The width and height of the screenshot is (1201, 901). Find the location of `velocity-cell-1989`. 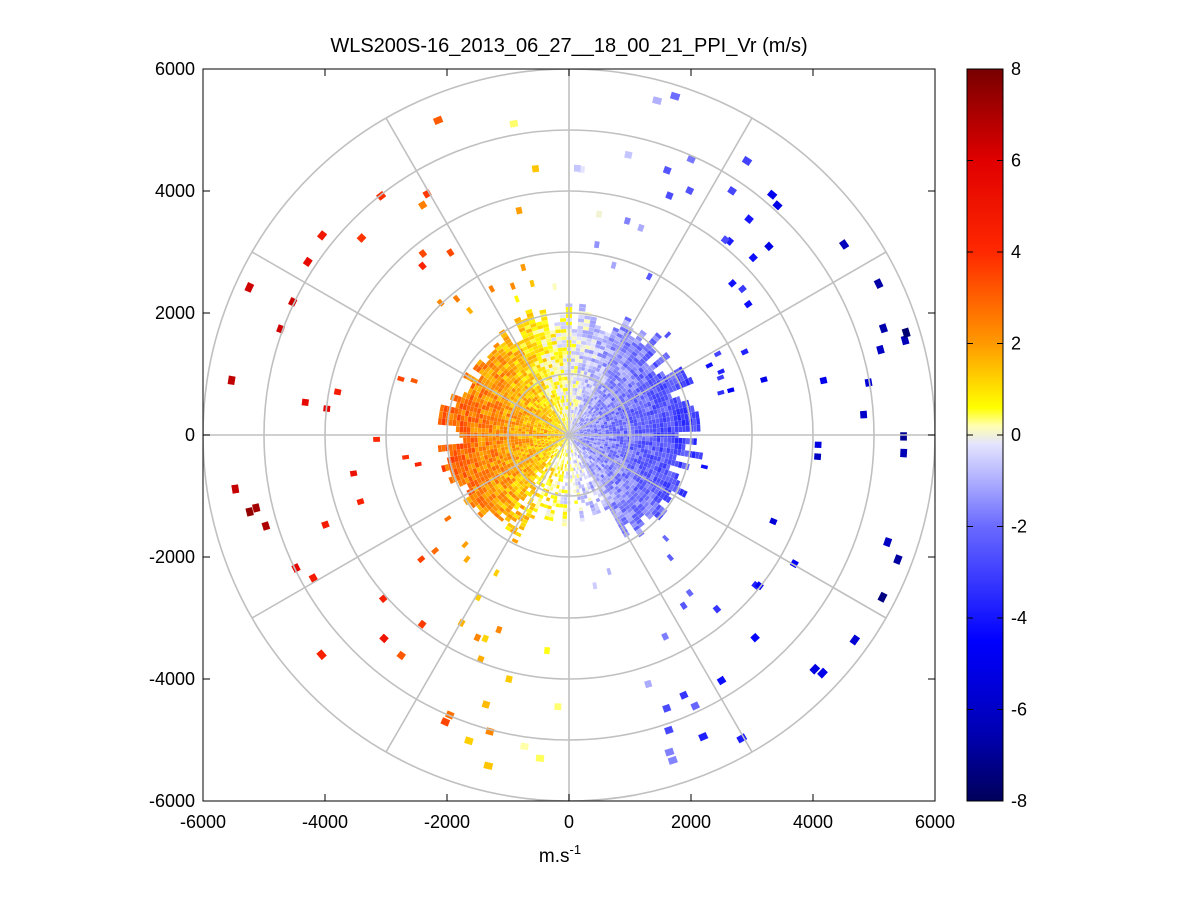

velocity-cell-1989 is located at coordinates (548, 458).